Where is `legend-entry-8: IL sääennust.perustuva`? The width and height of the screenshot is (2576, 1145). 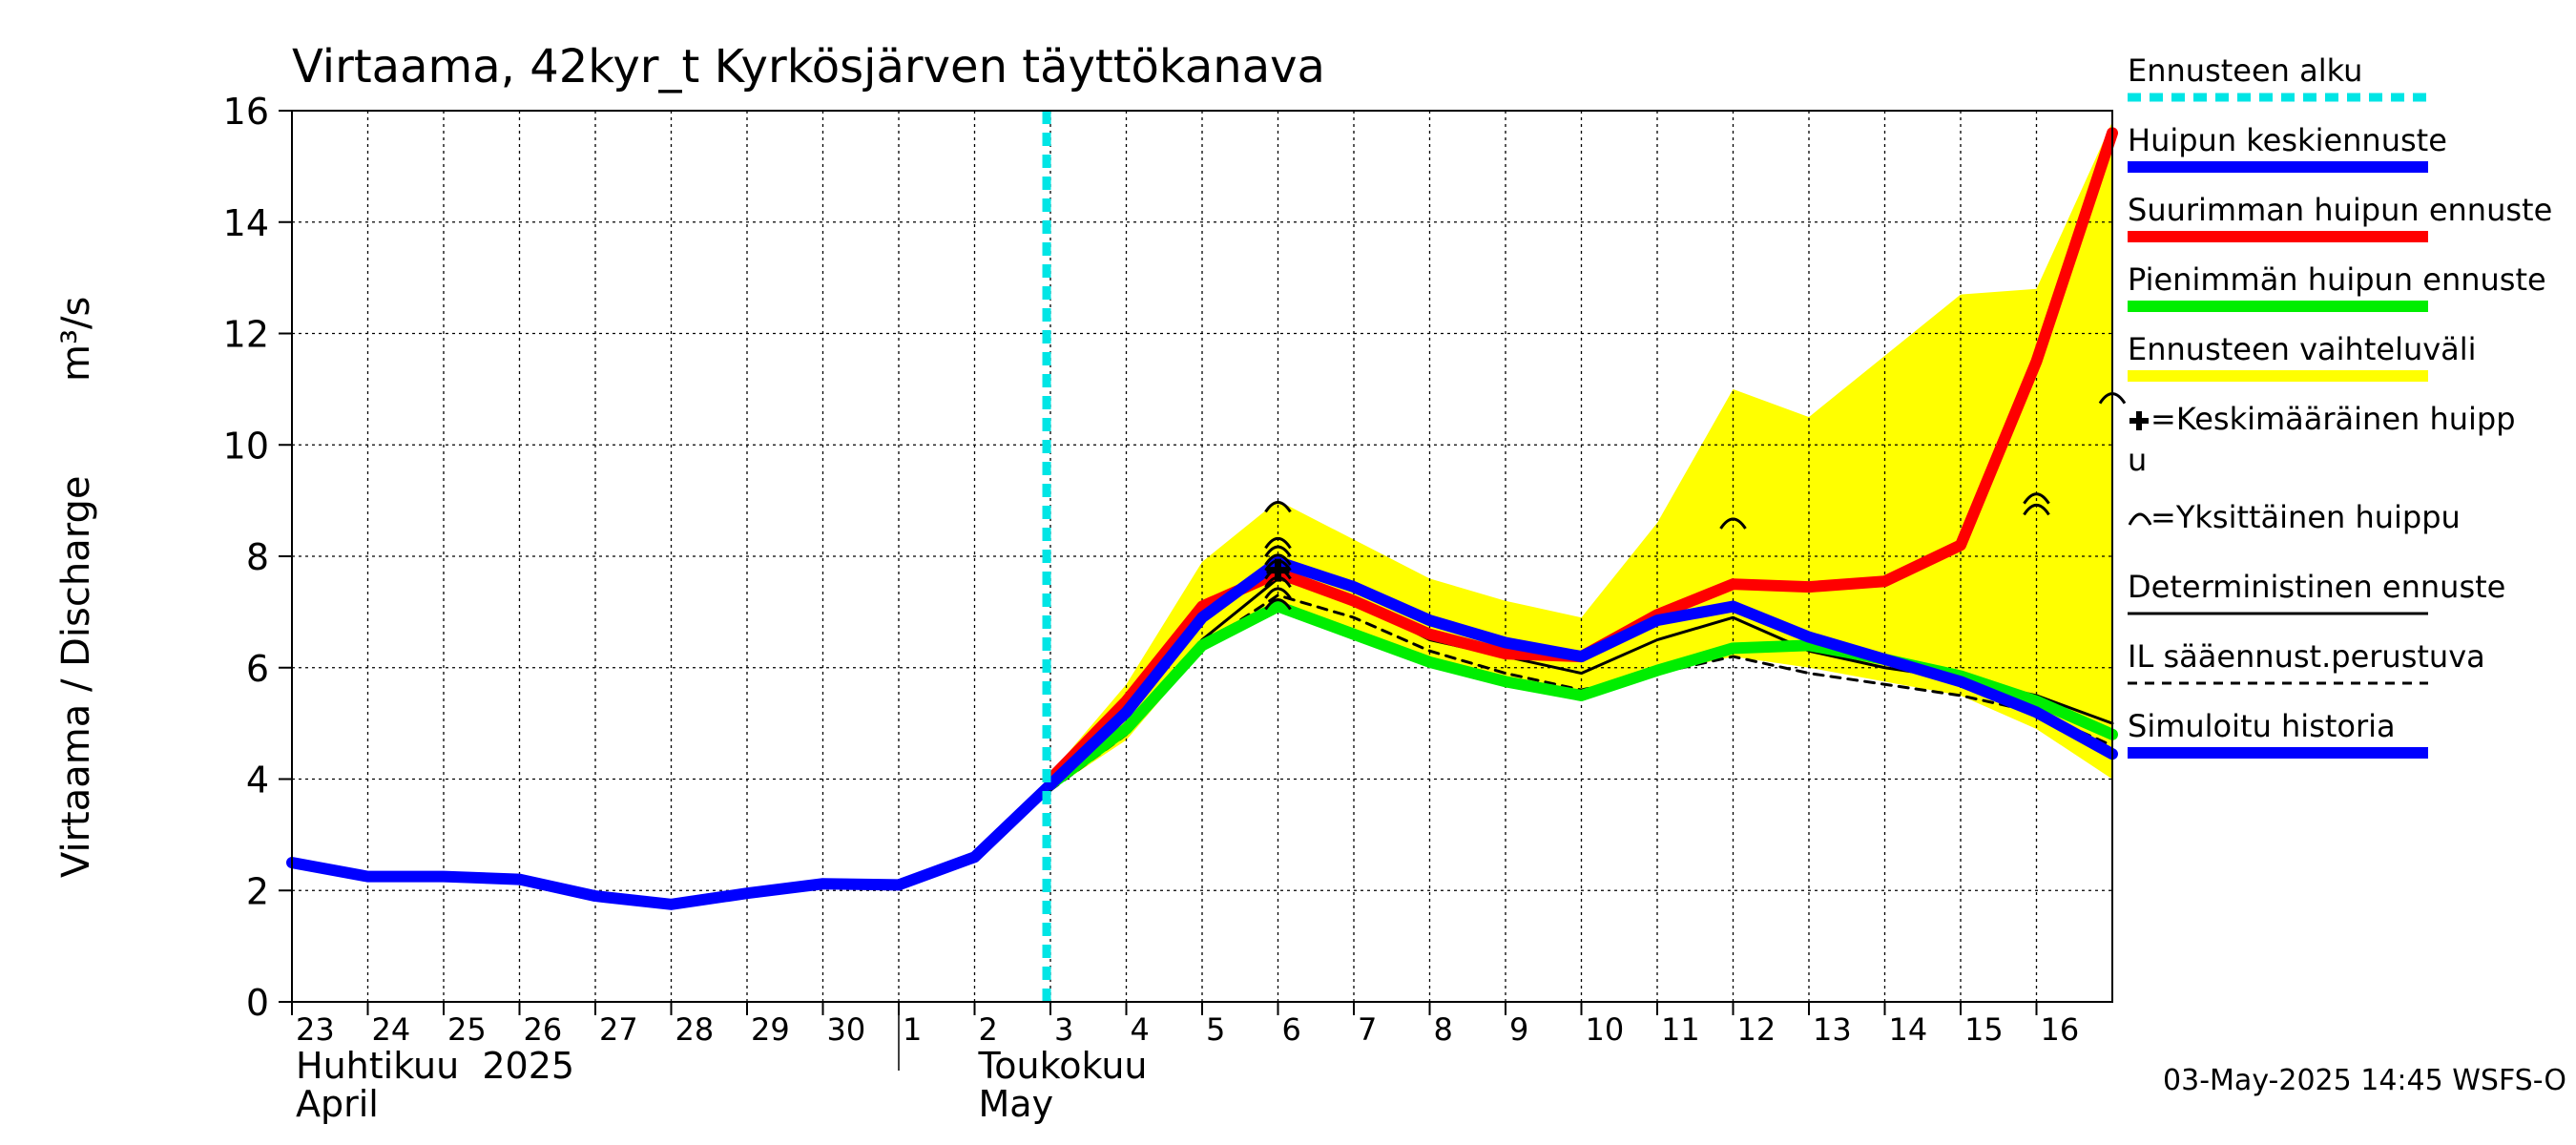 legend-entry-8: IL sääennust.perustuva is located at coordinates (2306, 661).